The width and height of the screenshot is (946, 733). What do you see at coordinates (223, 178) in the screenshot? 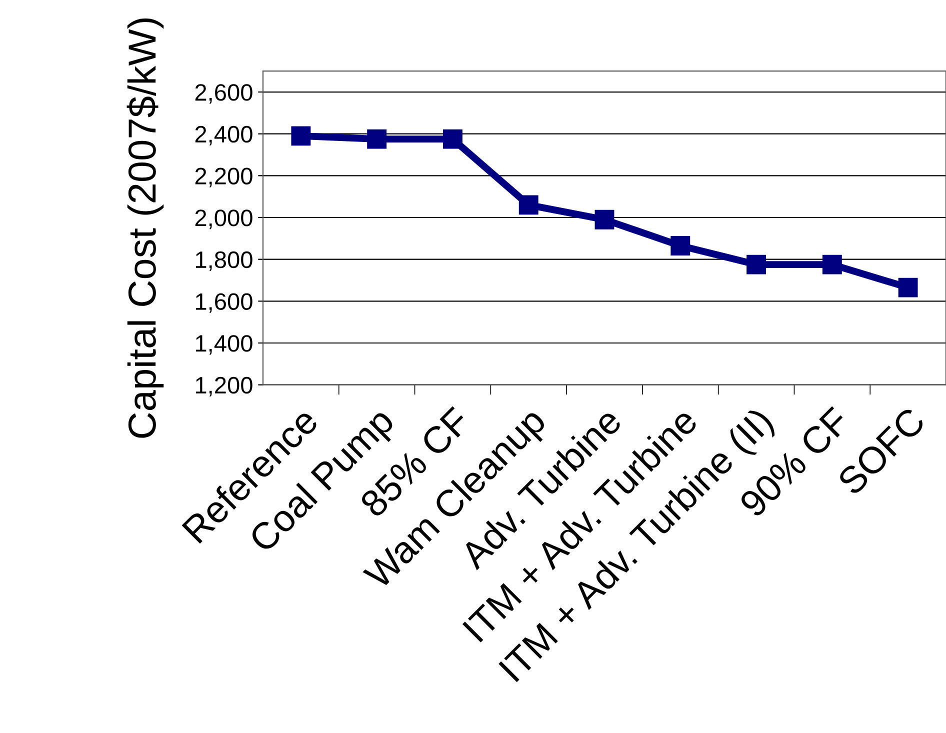
I see `y-tick-label: 2,200` at bounding box center [223, 178].